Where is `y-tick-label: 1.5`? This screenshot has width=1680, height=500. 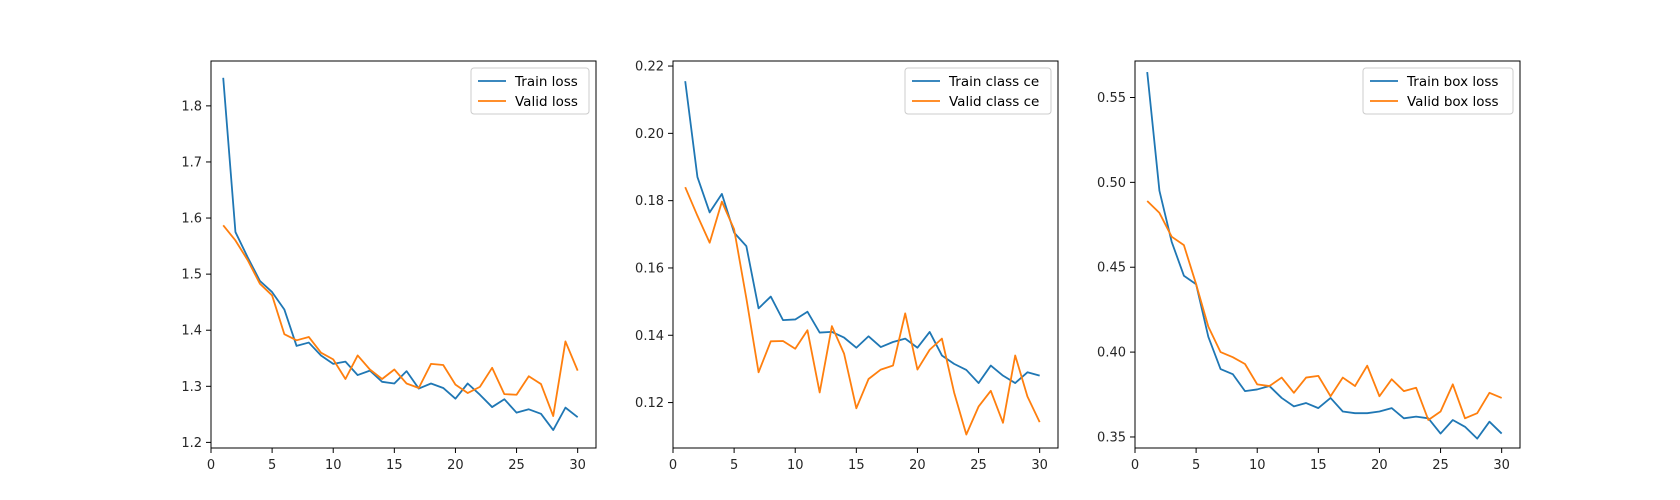 y-tick-label: 1.5 is located at coordinates (191, 275).